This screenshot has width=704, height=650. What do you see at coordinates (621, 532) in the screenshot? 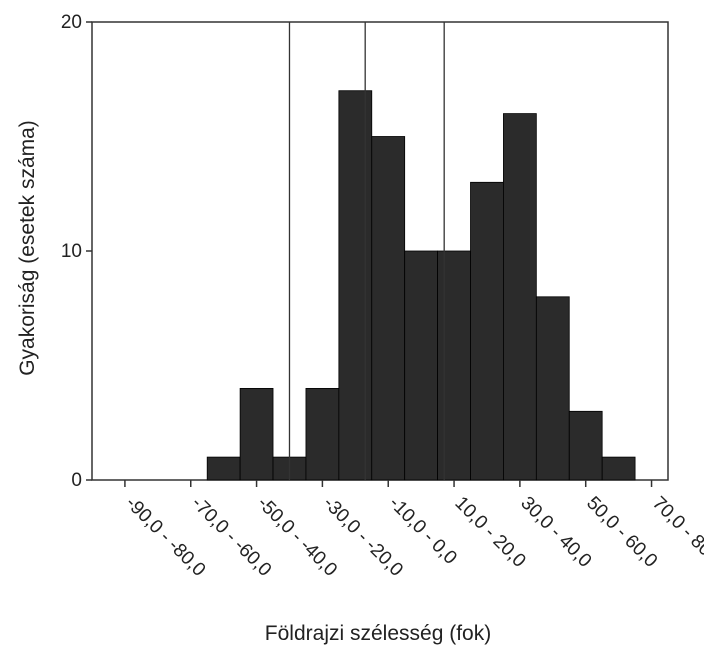
I see `x-tick-label: 50,0 - 60,0` at bounding box center [621, 532].